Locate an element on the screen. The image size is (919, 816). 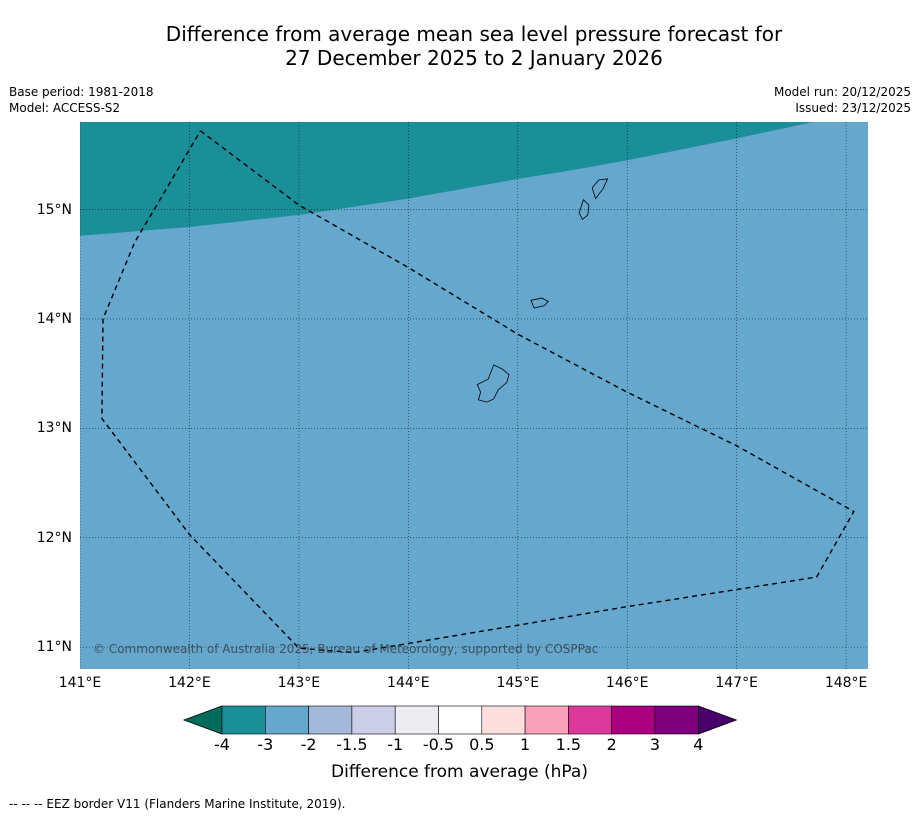
island-tinian is located at coordinates (584, 209).